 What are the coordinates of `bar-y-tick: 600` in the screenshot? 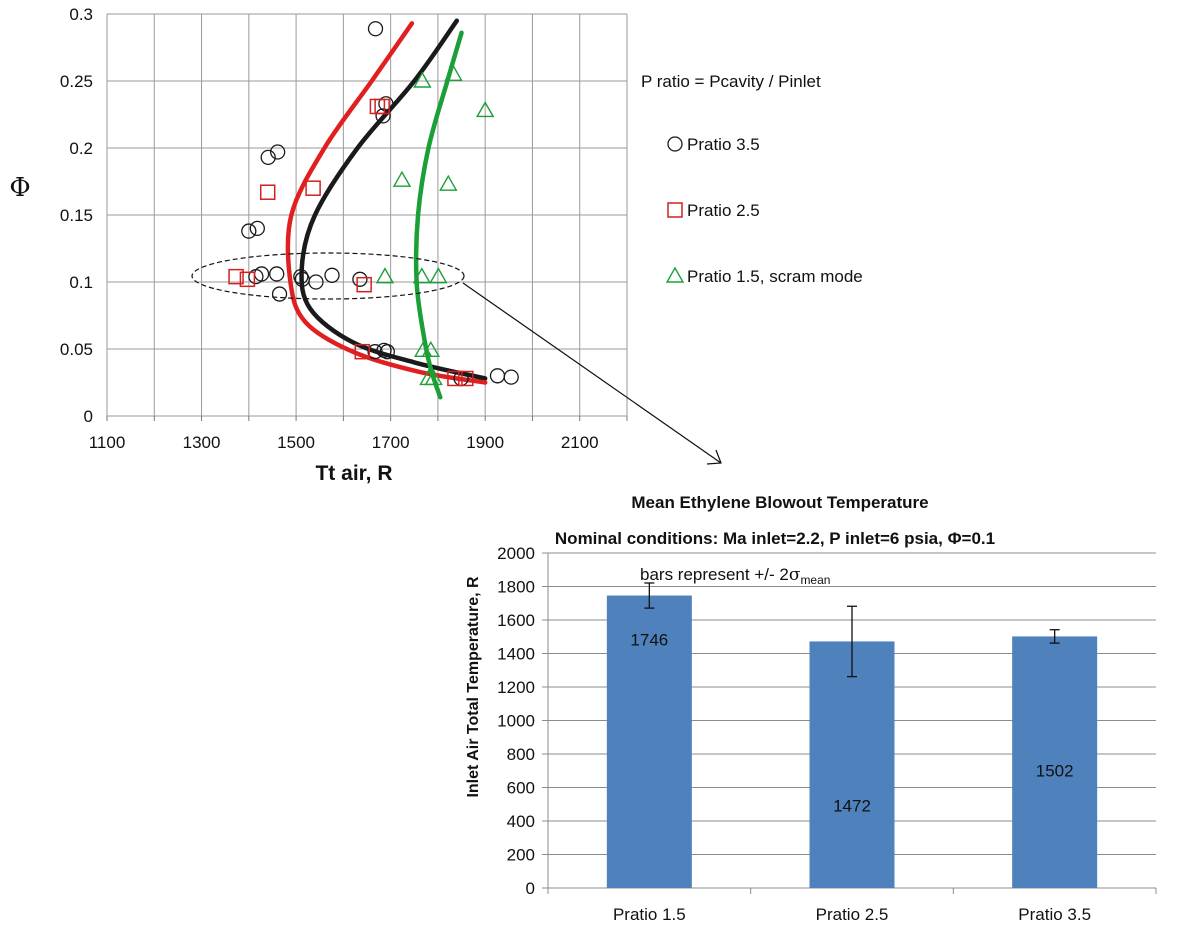 It's located at (521, 788).